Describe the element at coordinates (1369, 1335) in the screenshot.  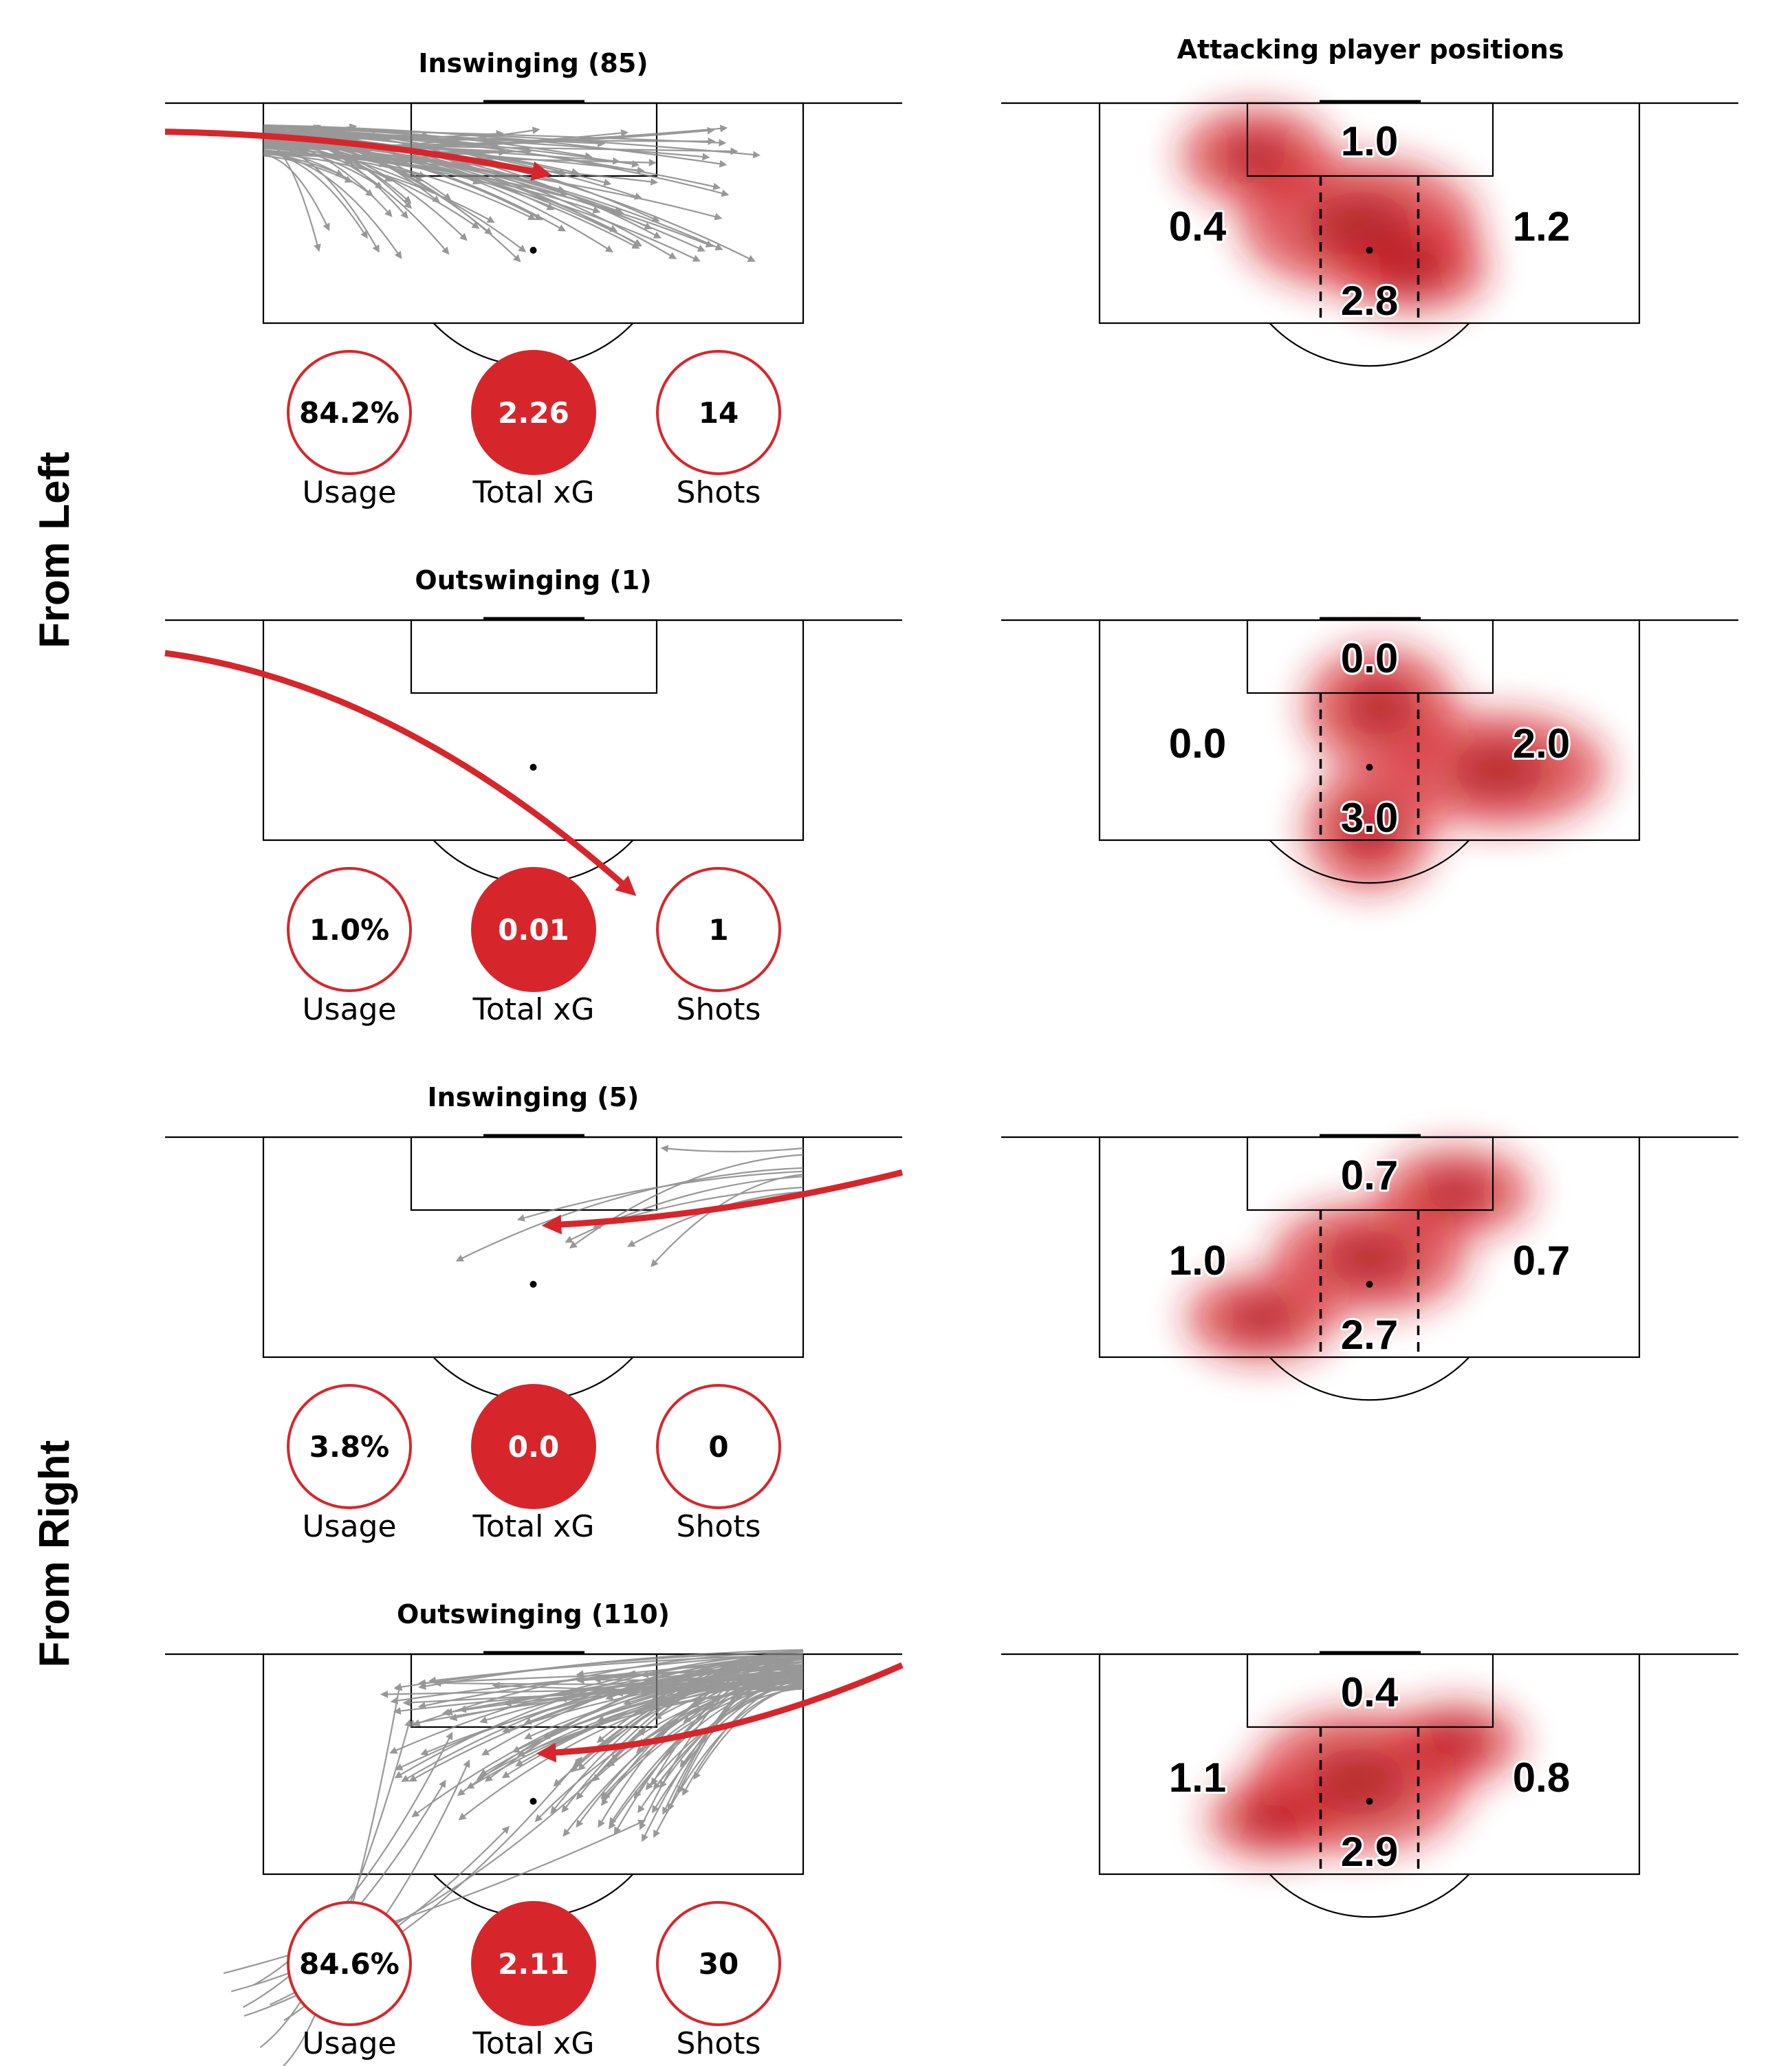
I see `zone-value-center: 2.7` at that location.